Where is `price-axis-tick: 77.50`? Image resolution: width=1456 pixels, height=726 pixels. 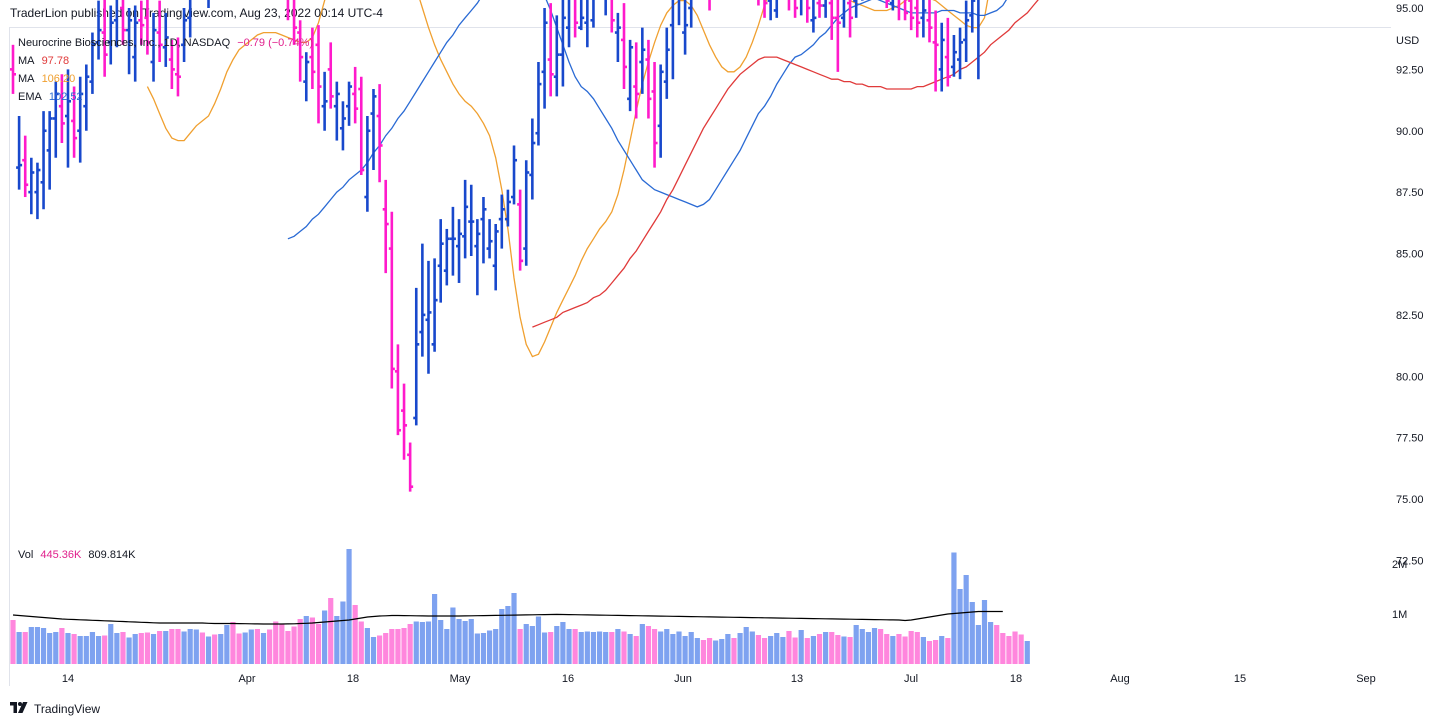
price-axis-tick: 77.50 is located at coordinates (1410, 439).